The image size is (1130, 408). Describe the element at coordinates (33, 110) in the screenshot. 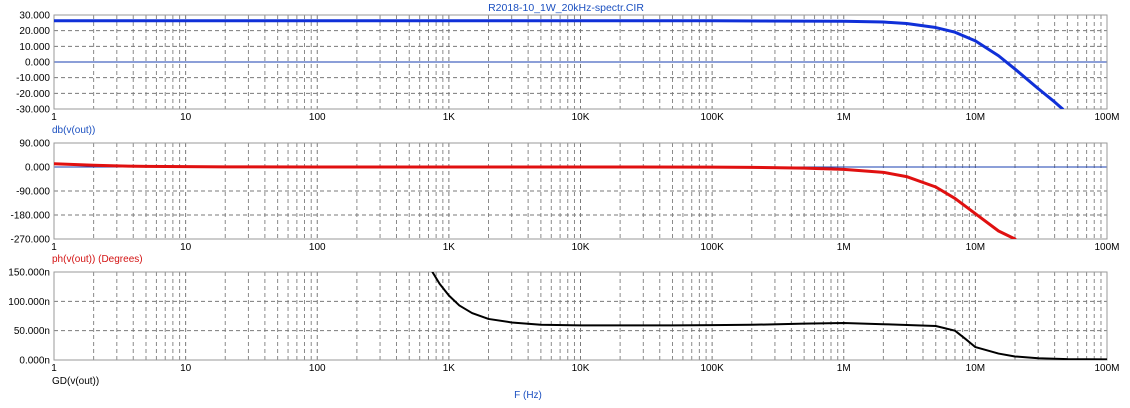

I see `y-tick-label: -30.000` at that location.